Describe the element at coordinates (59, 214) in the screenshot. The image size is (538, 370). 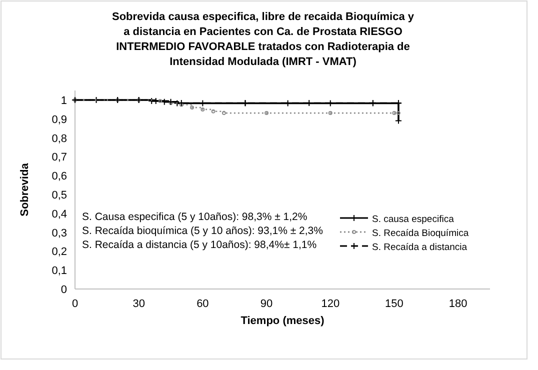
I see `y-tick-label: 0,4` at that location.